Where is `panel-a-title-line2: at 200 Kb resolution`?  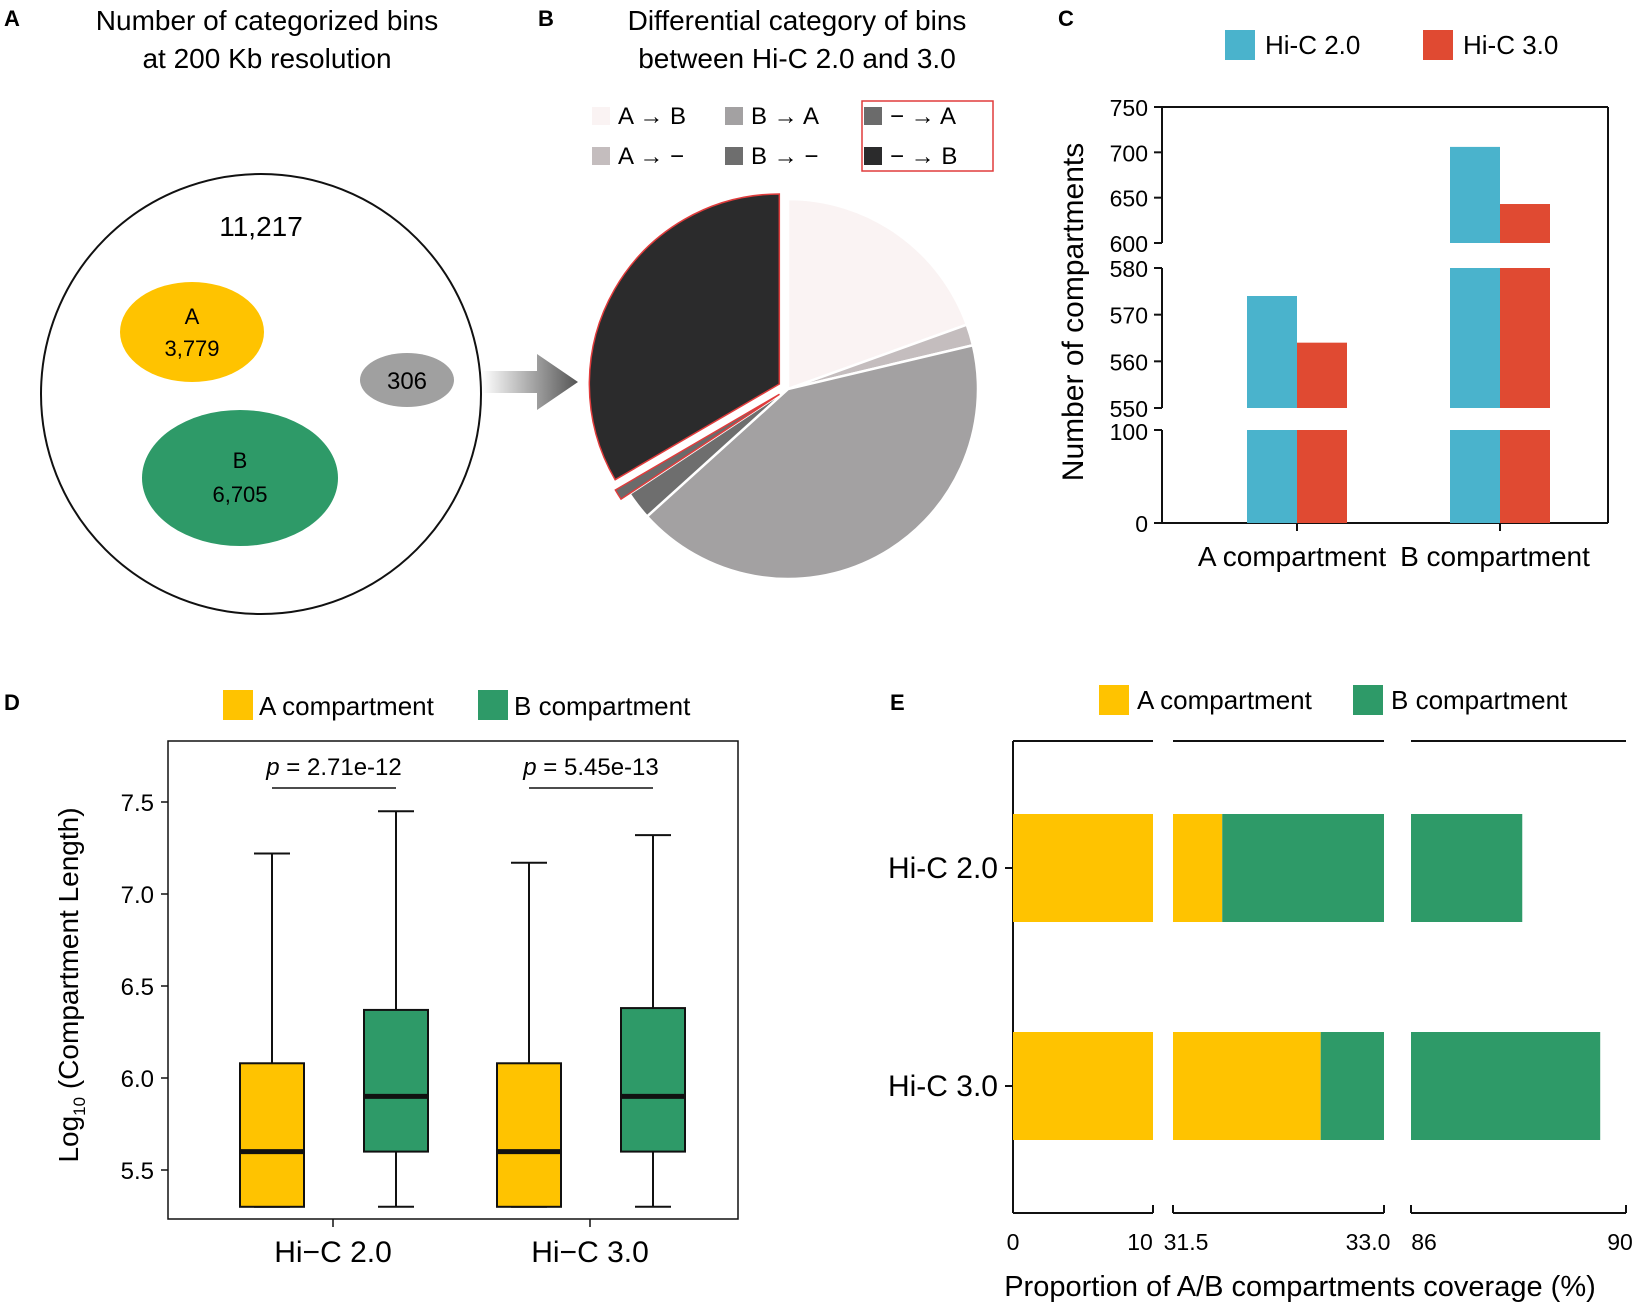
panel-a-title-line2: at 200 Kb resolution is located at coordinates (266, 58).